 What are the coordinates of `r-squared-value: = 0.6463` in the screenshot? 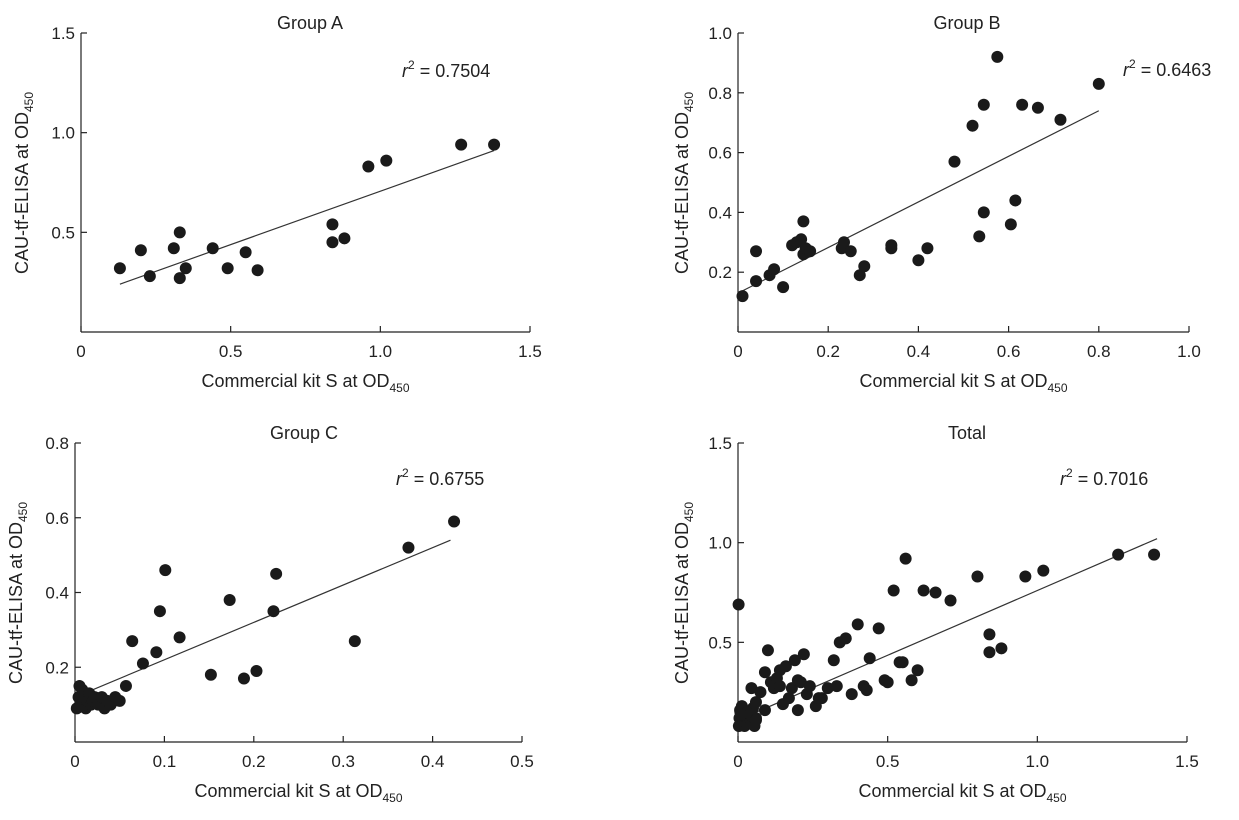 It's located at (1174, 70).